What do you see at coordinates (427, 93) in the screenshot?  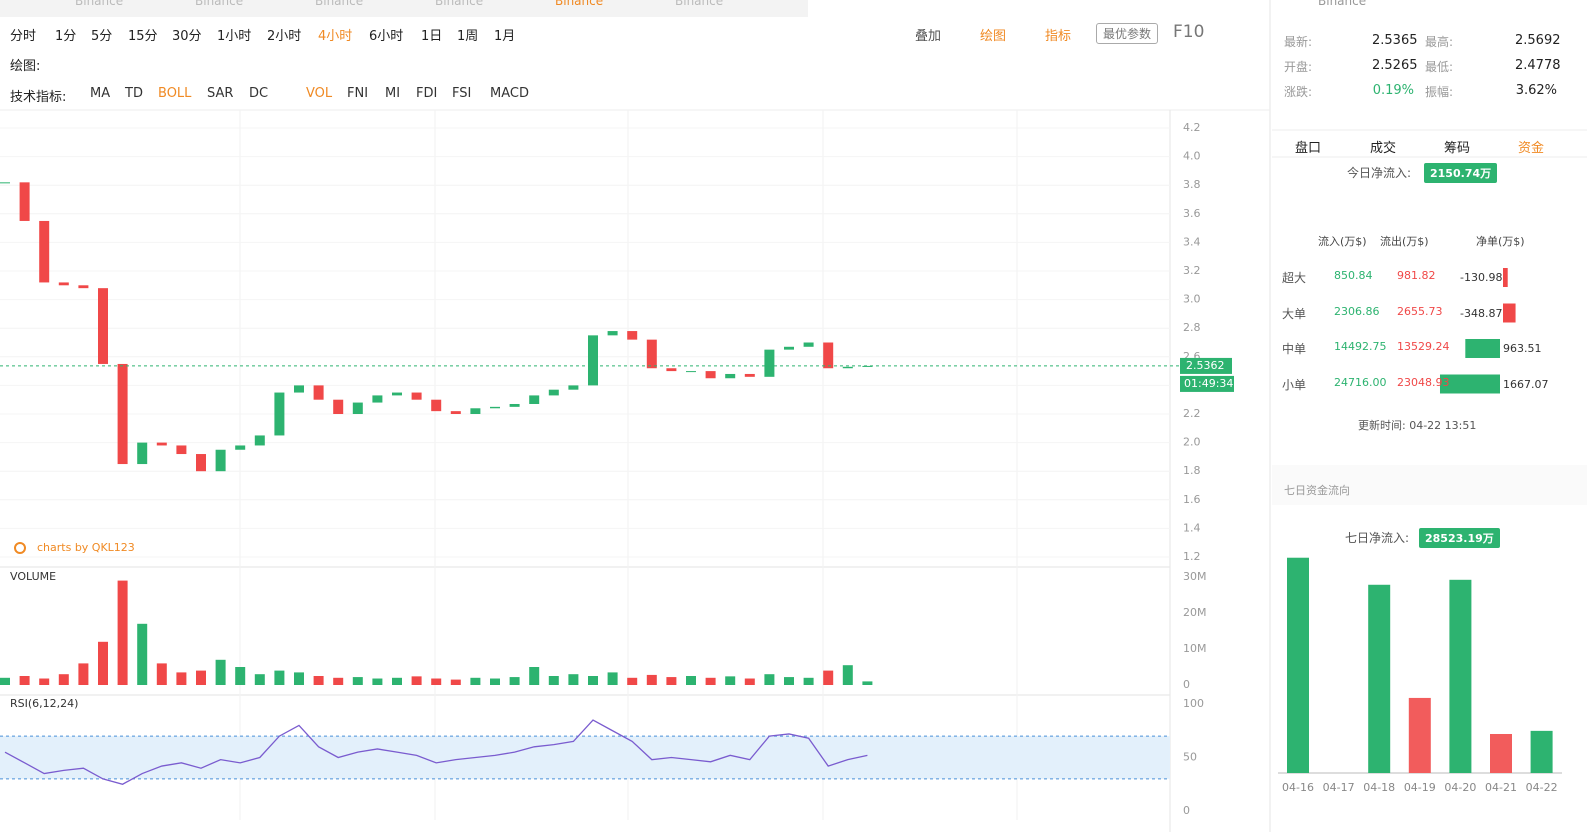 I see `indicator-button: FDI` at bounding box center [427, 93].